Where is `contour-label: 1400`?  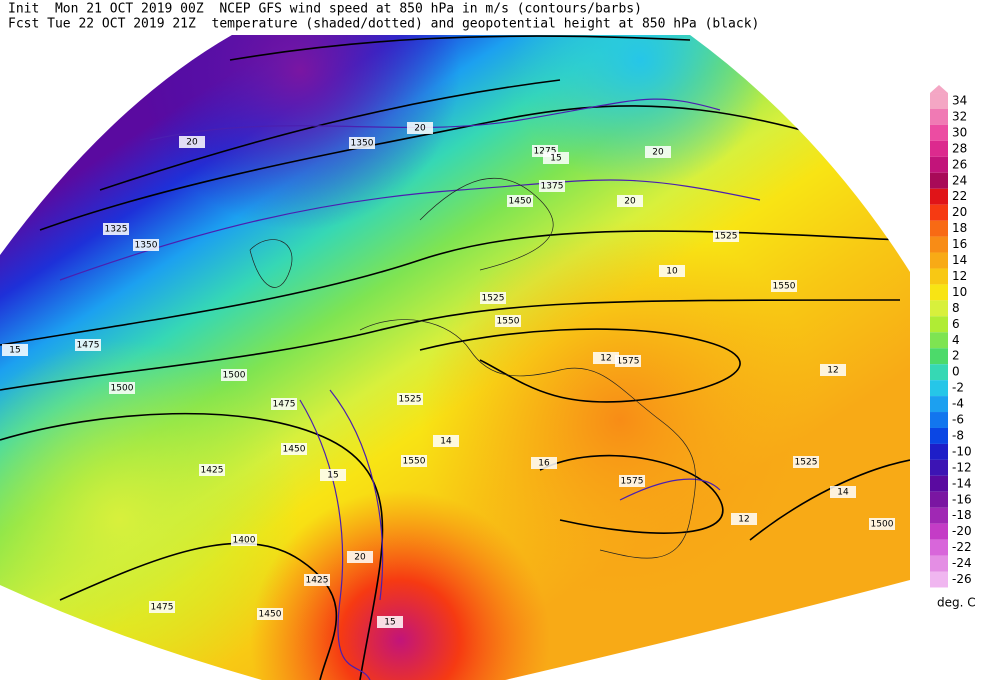
contour-label: 1400 is located at coordinates (244, 541).